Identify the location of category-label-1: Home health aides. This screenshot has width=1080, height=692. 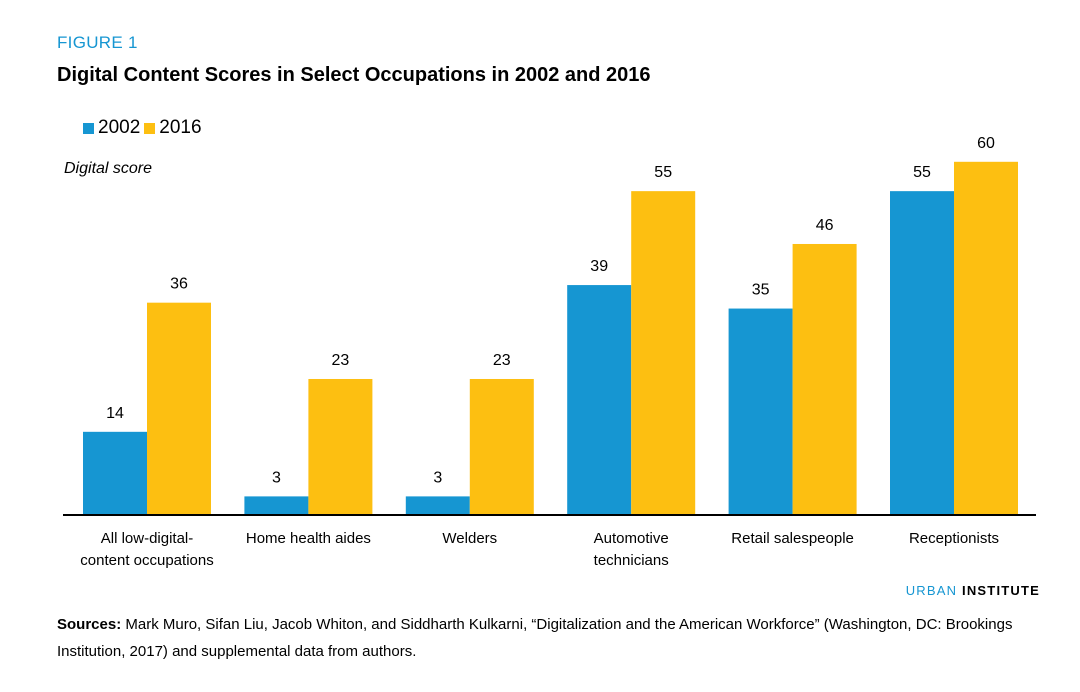
(308, 538).